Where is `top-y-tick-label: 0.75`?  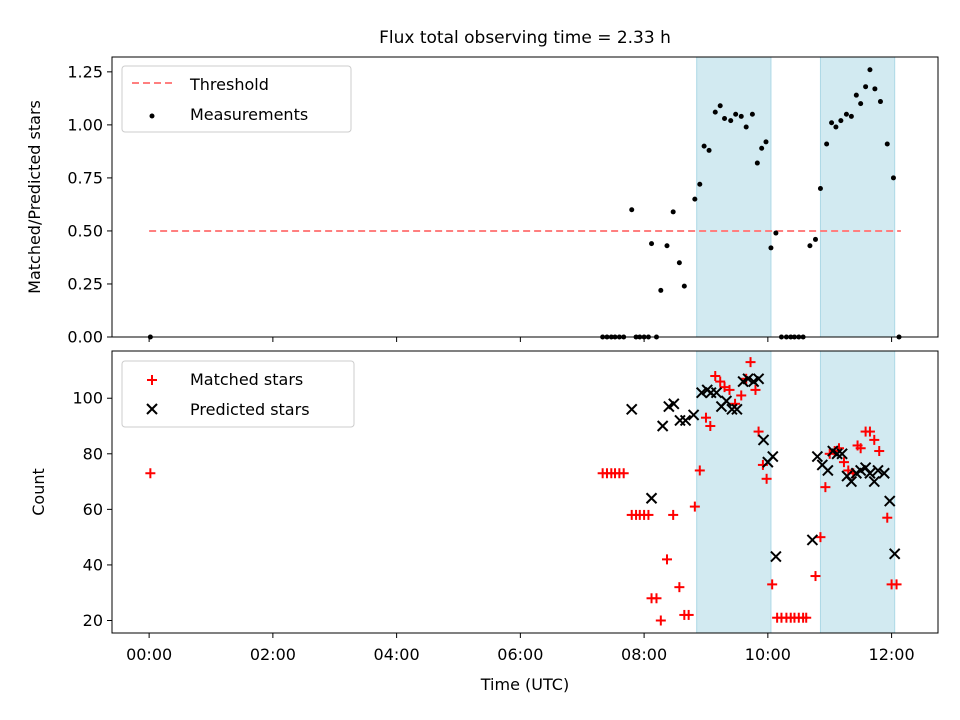 top-y-tick-label: 0.75 is located at coordinates (85, 177).